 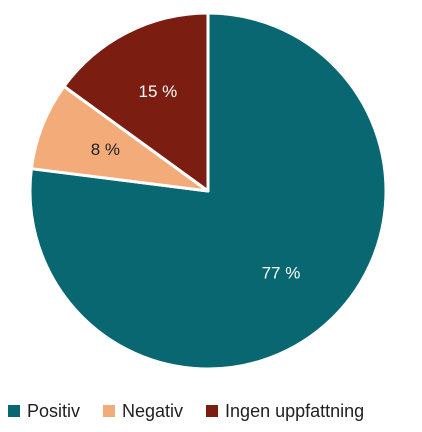 What do you see at coordinates (212, 411) in the screenshot?
I see `legend-swatch-ingen-uppfattning` at bounding box center [212, 411].